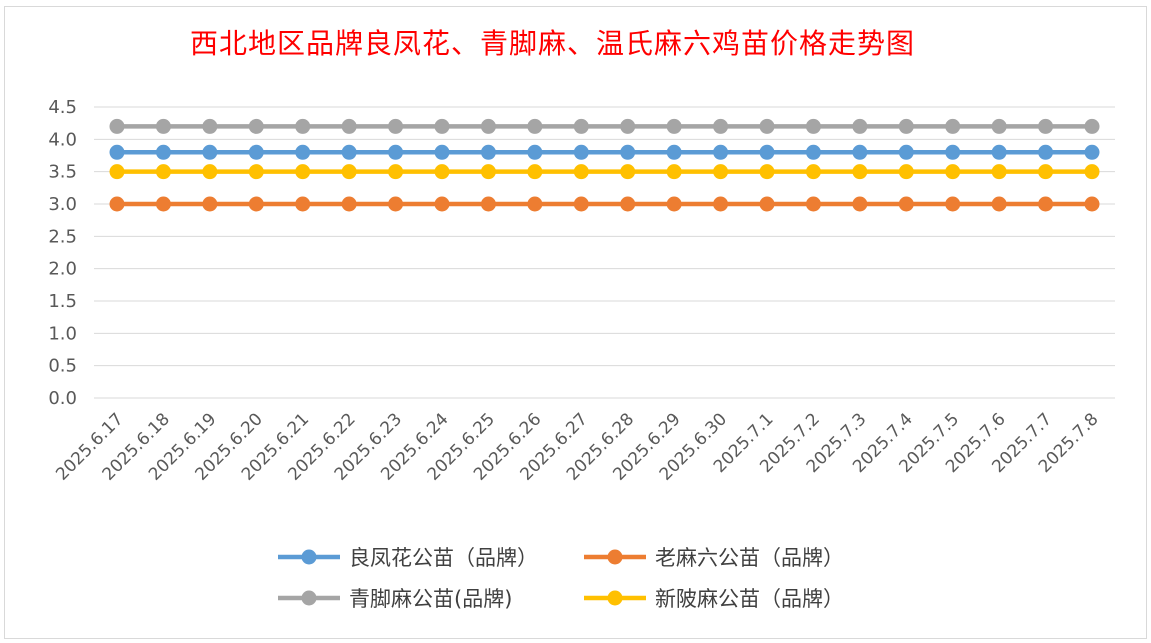  What do you see at coordinates (62, 269) in the screenshot?
I see `y-tick-label: 2.0` at bounding box center [62, 269].